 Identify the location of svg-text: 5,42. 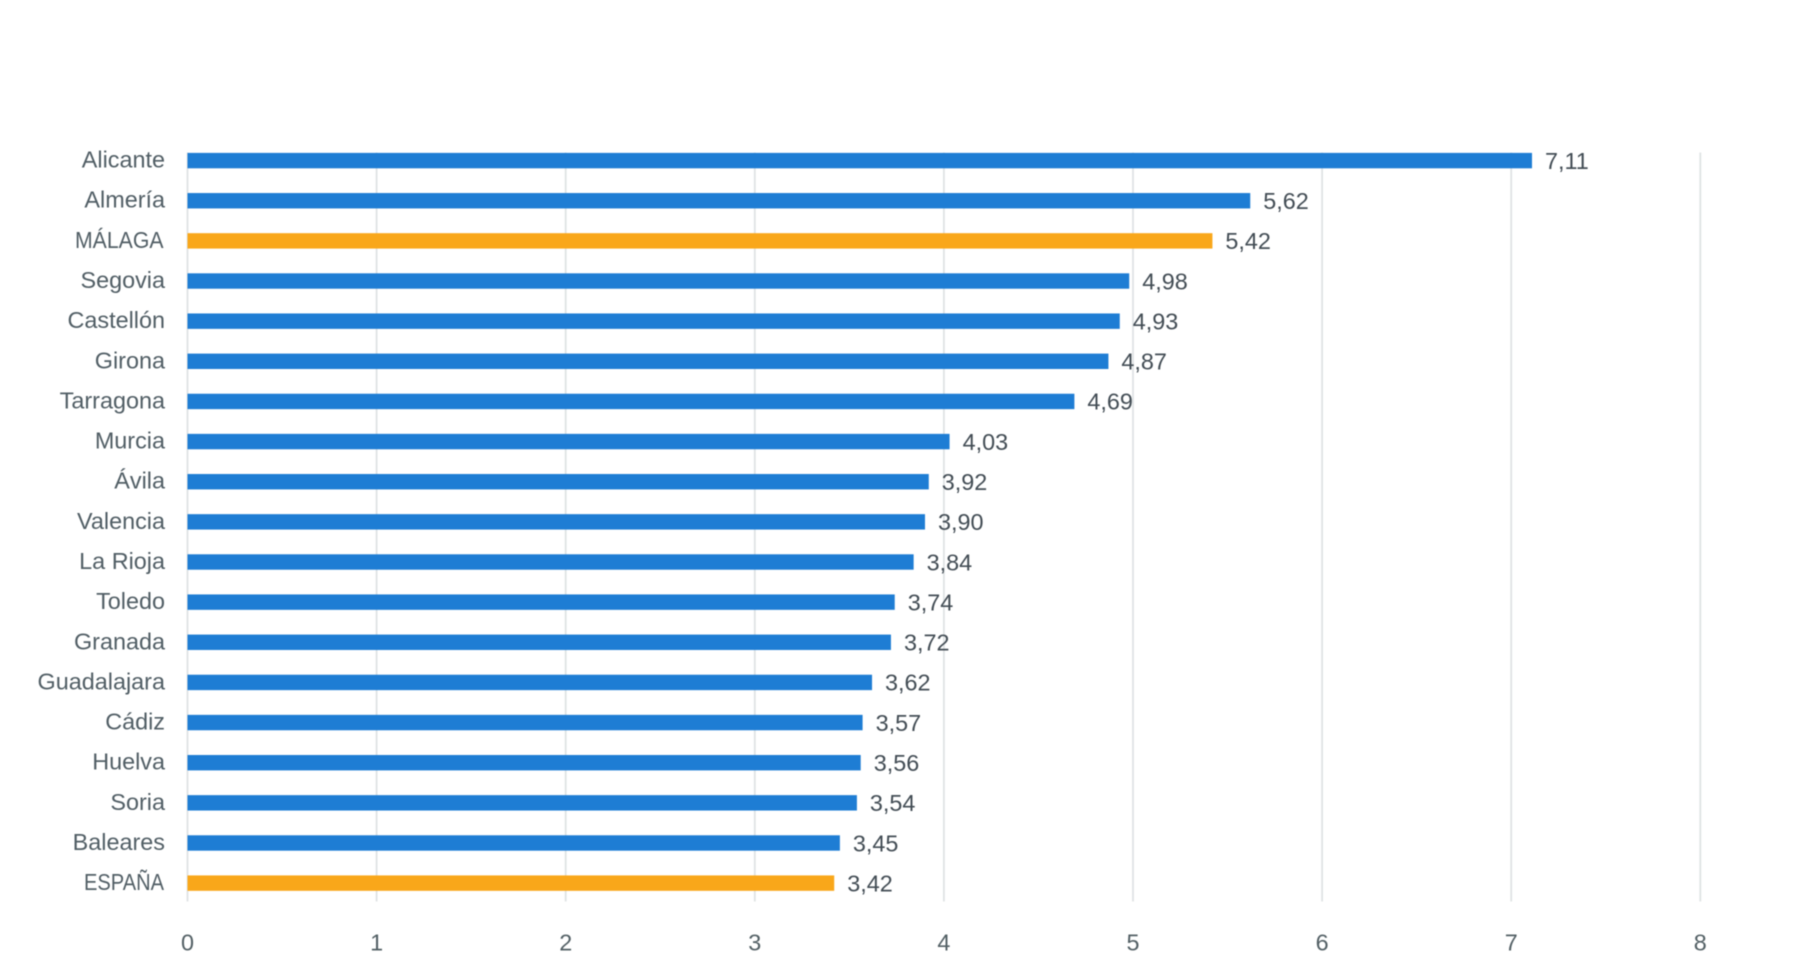
(1248, 241).